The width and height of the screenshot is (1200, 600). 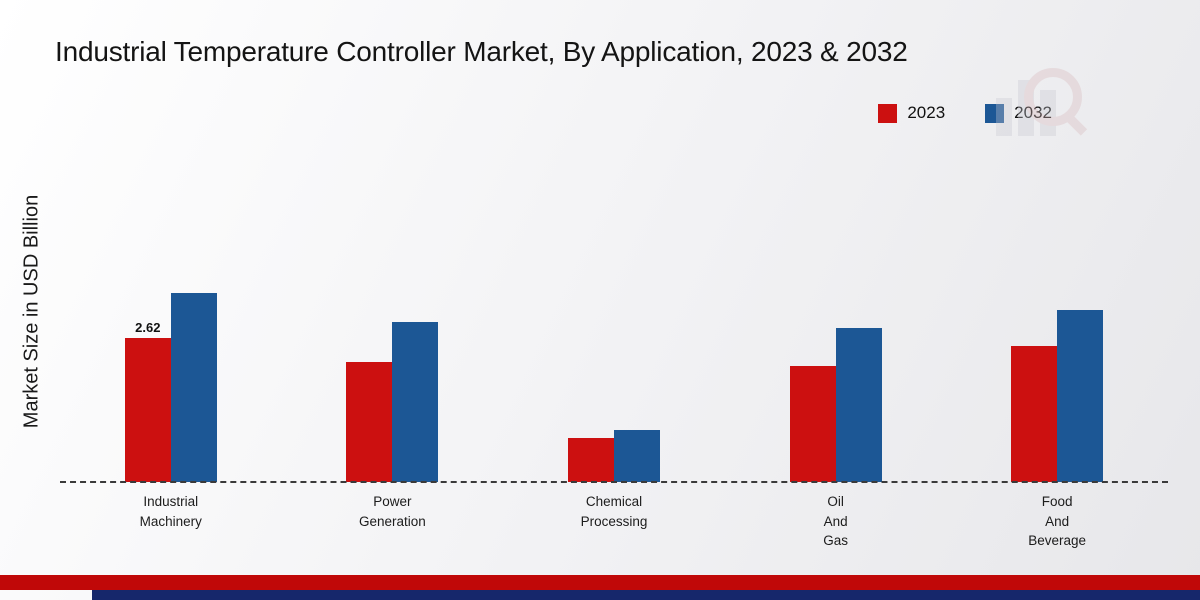 I want to click on x-axis-category-label: Industrial Machinery, so click(x=170, y=511).